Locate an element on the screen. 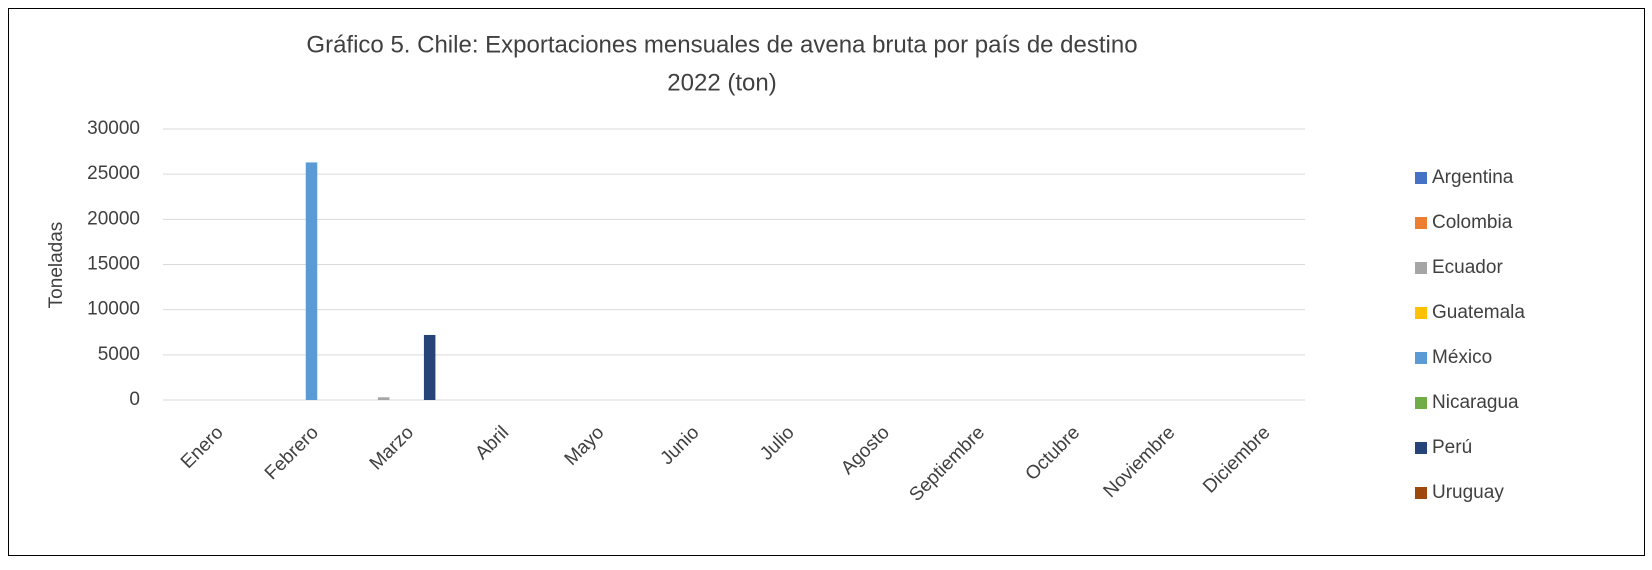  legend-label: Uruguay is located at coordinates (1468, 492).